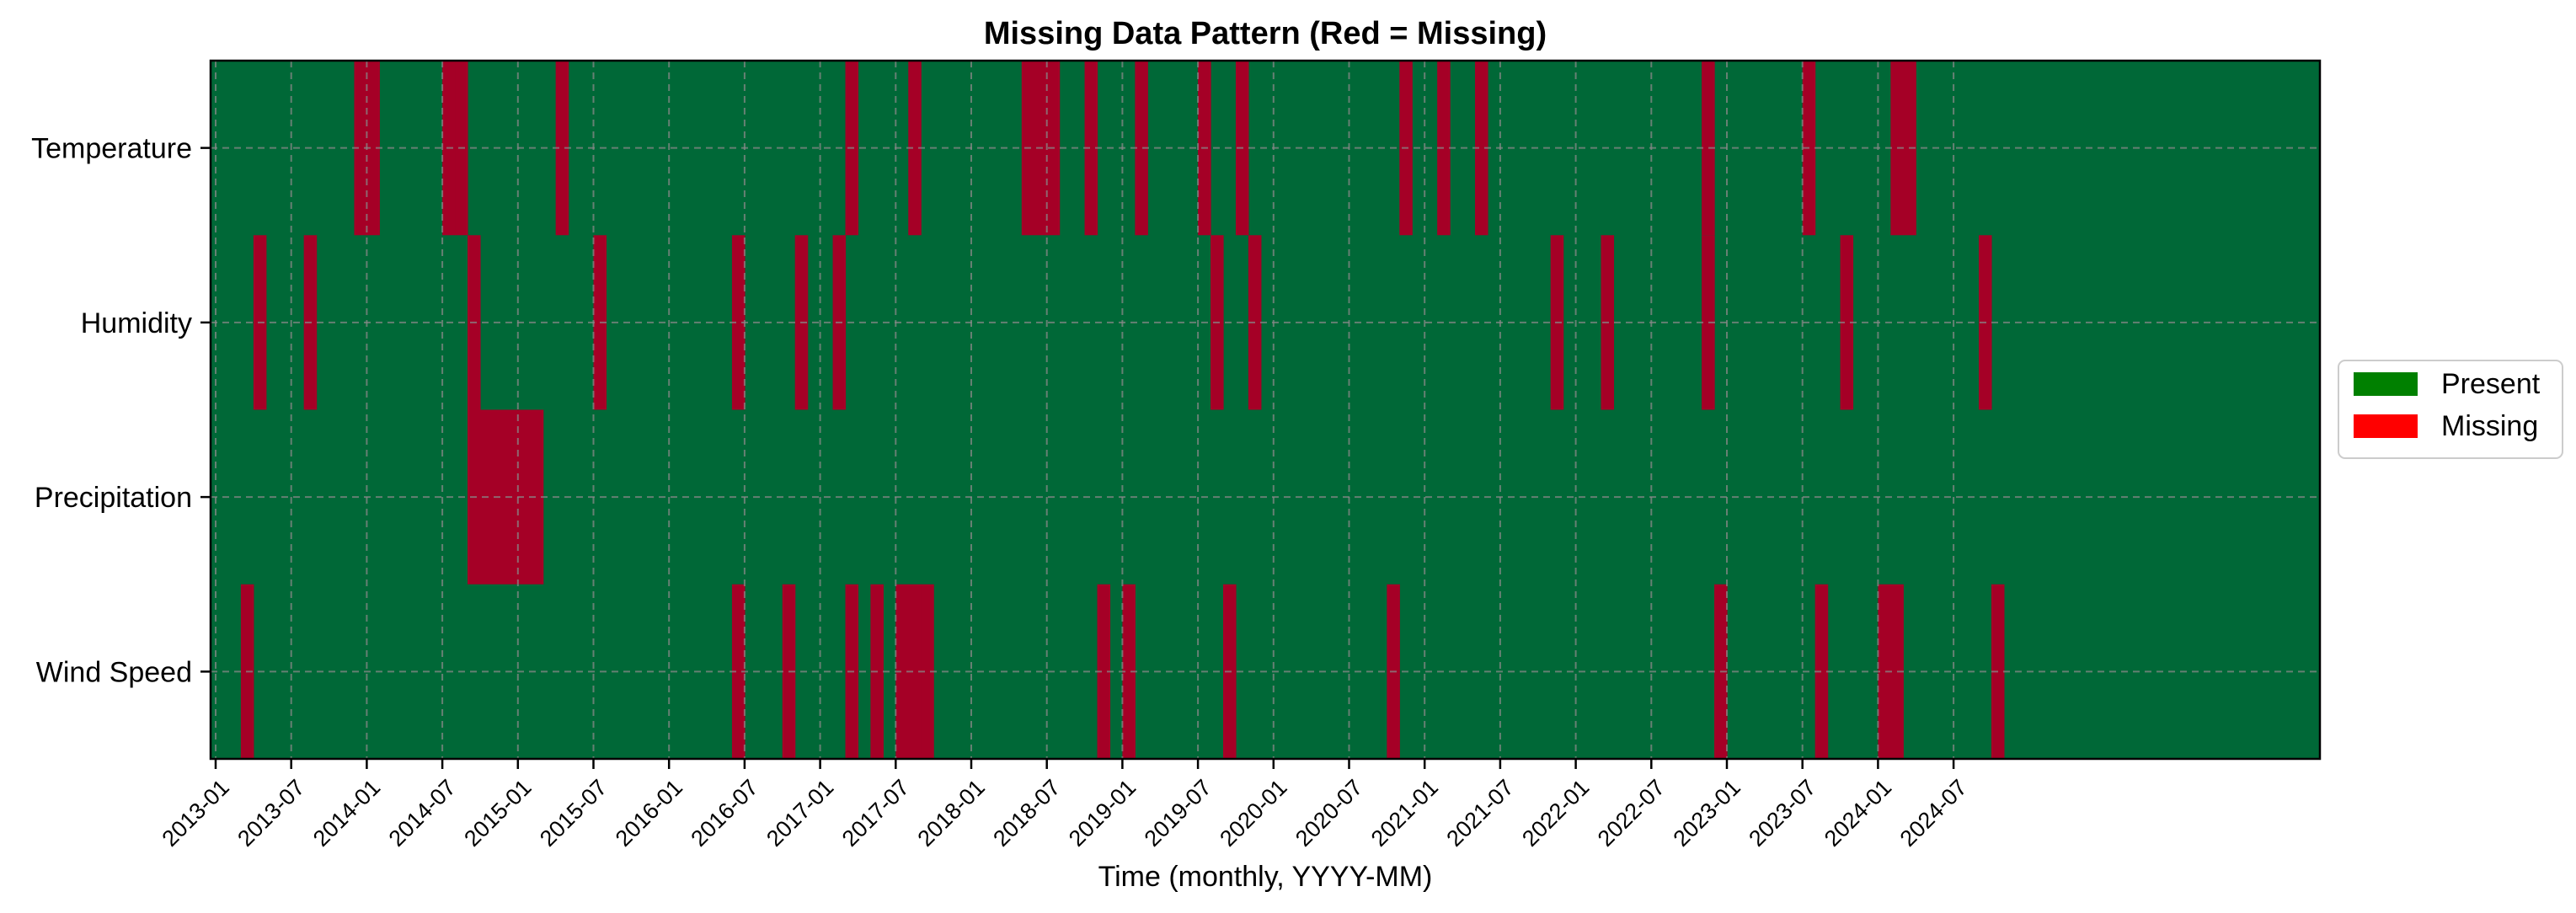 The width and height of the screenshot is (2576, 913). I want to click on chart-title: Missing Data Pattern (Red = Missing), so click(1265, 33).